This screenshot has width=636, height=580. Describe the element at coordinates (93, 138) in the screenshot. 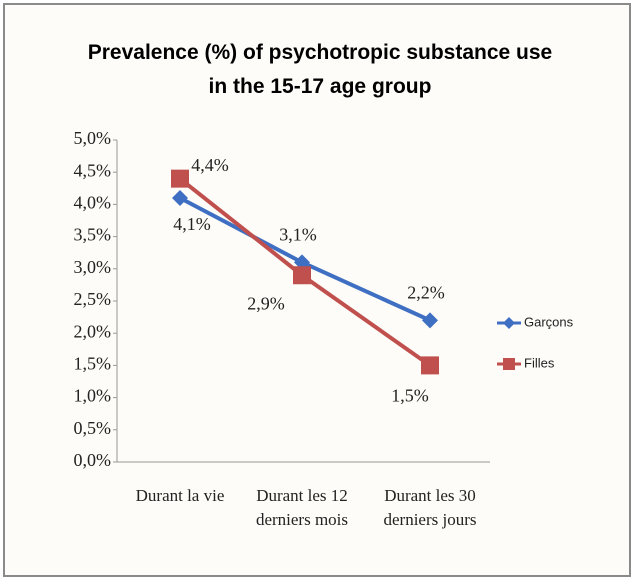

I see `y-tick-label: 5,0%` at that location.